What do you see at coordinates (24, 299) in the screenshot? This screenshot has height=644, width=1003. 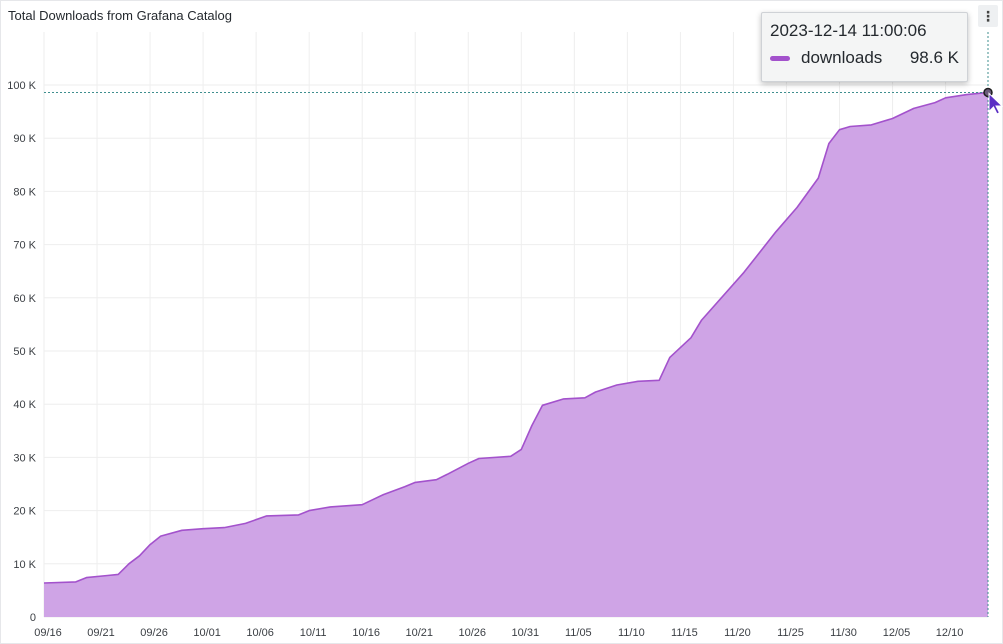 I see `y-tick-label: 60 K` at bounding box center [24, 299].